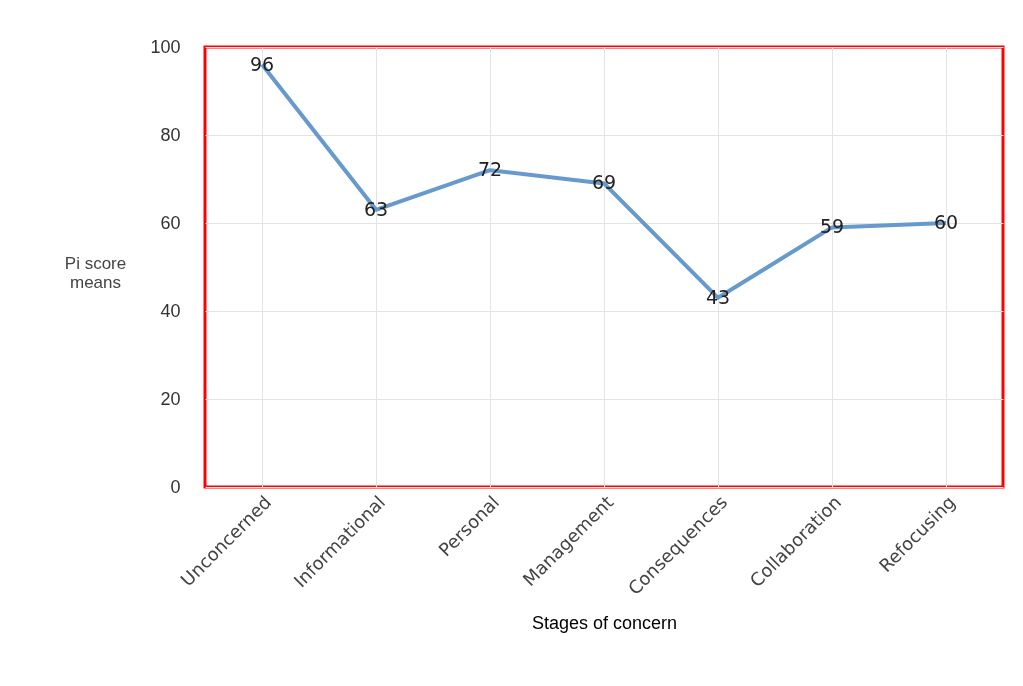 The image size is (1023, 686). What do you see at coordinates (170, 134) in the screenshot?
I see `y-tick-label: 80` at bounding box center [170, 134].